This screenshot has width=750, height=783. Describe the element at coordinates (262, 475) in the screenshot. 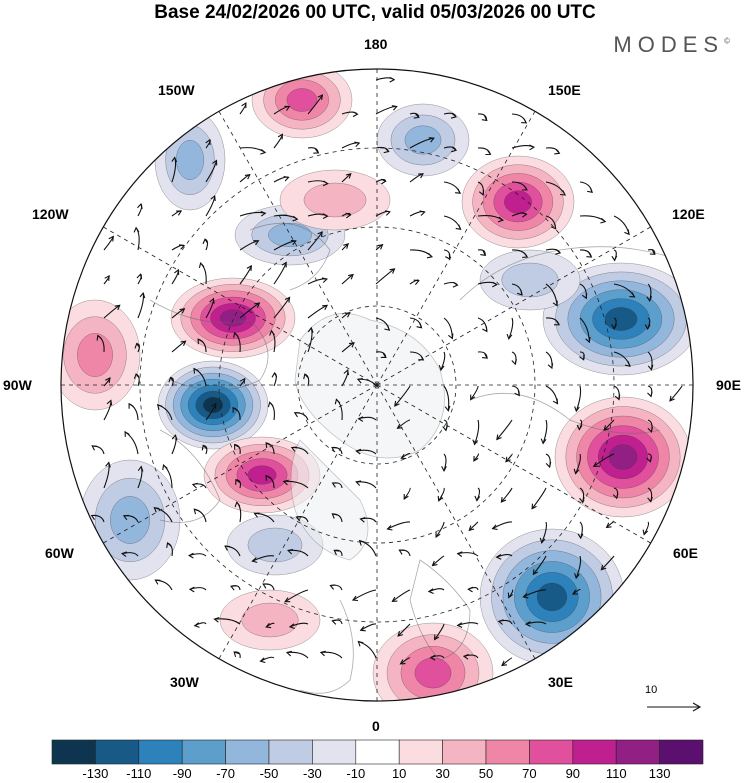

I see `anomaly-high-greenland` at that location.